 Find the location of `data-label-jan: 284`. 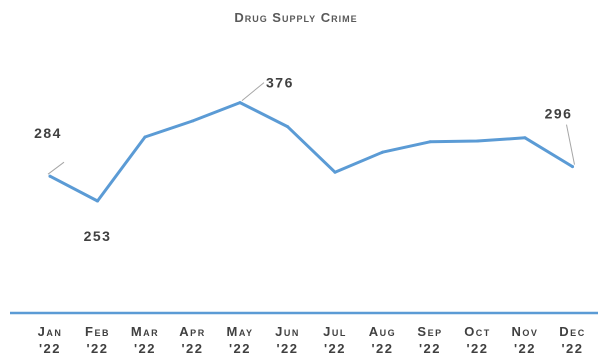

data-label-jan: 284 is located at coordinates (48, 133).